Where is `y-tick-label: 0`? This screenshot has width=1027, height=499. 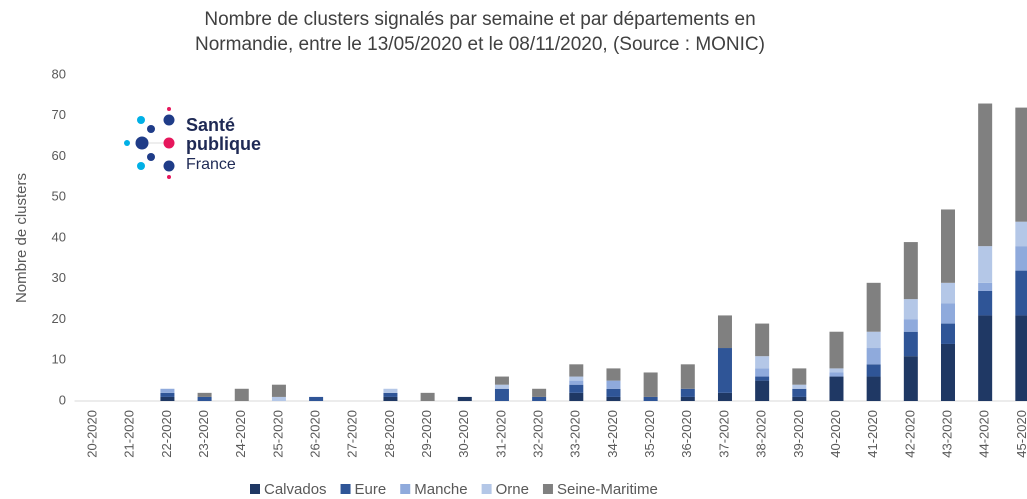 y-tick-label: 0 is located at coordinates (62, 399).